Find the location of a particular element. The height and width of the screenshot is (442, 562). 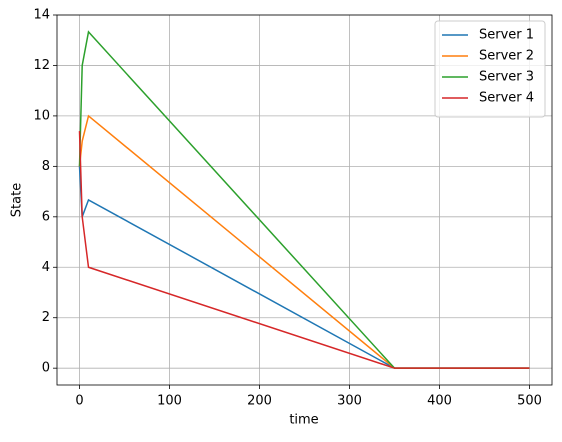

legend-label: Server 2 is located at coordinates (506, 56).